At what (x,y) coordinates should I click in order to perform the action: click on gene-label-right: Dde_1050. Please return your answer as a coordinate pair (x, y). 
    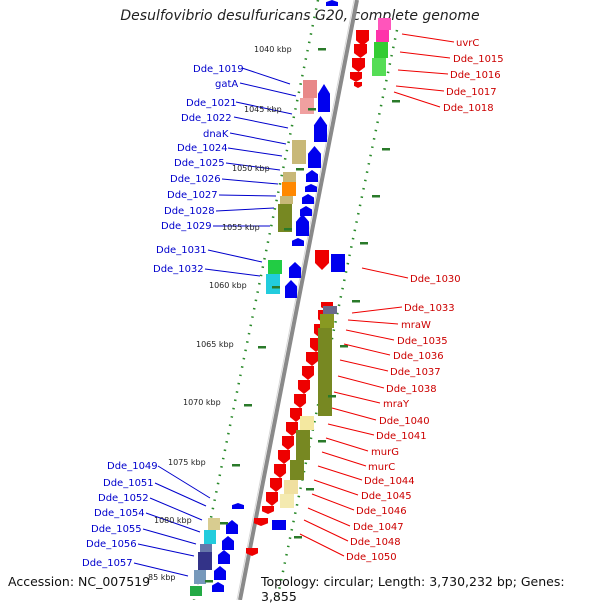
    Looking at the image, I should click on (371, 557).